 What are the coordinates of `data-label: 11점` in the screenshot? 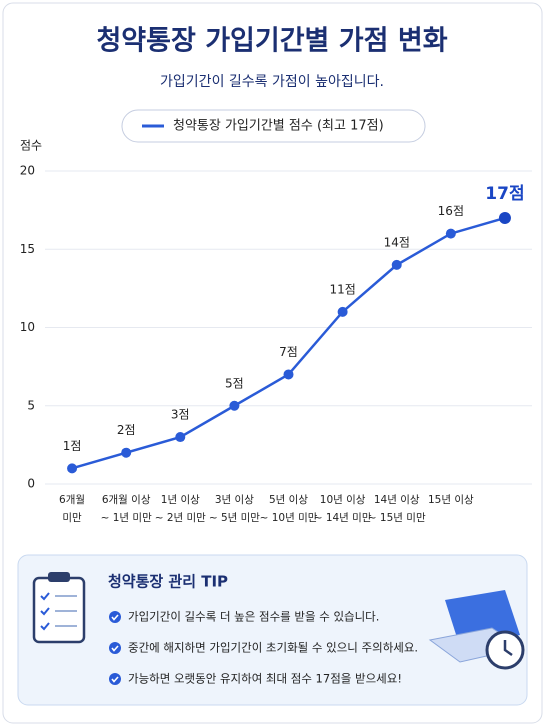 It's located at (342, 289).